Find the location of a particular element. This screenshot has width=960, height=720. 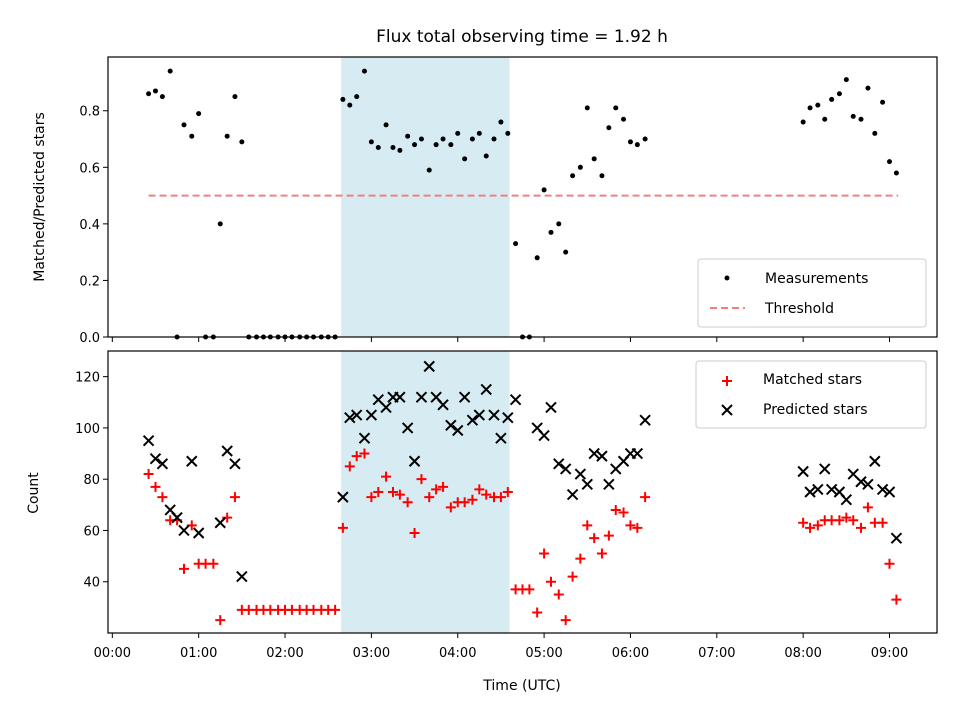

legend-predicted-label: Predicted stars is located at coordinates (815, 410).